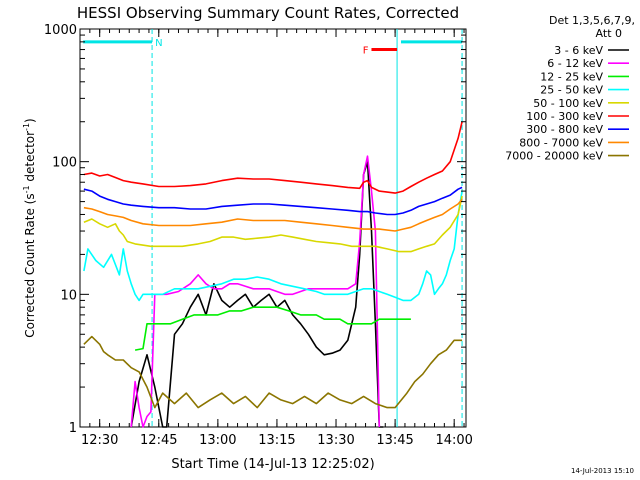 This screenshot has height=480, width=640. What do you see at coordinates (273, 47) in the screenshot?
I see `flags-group: NF` at bounding box center [273, 47].